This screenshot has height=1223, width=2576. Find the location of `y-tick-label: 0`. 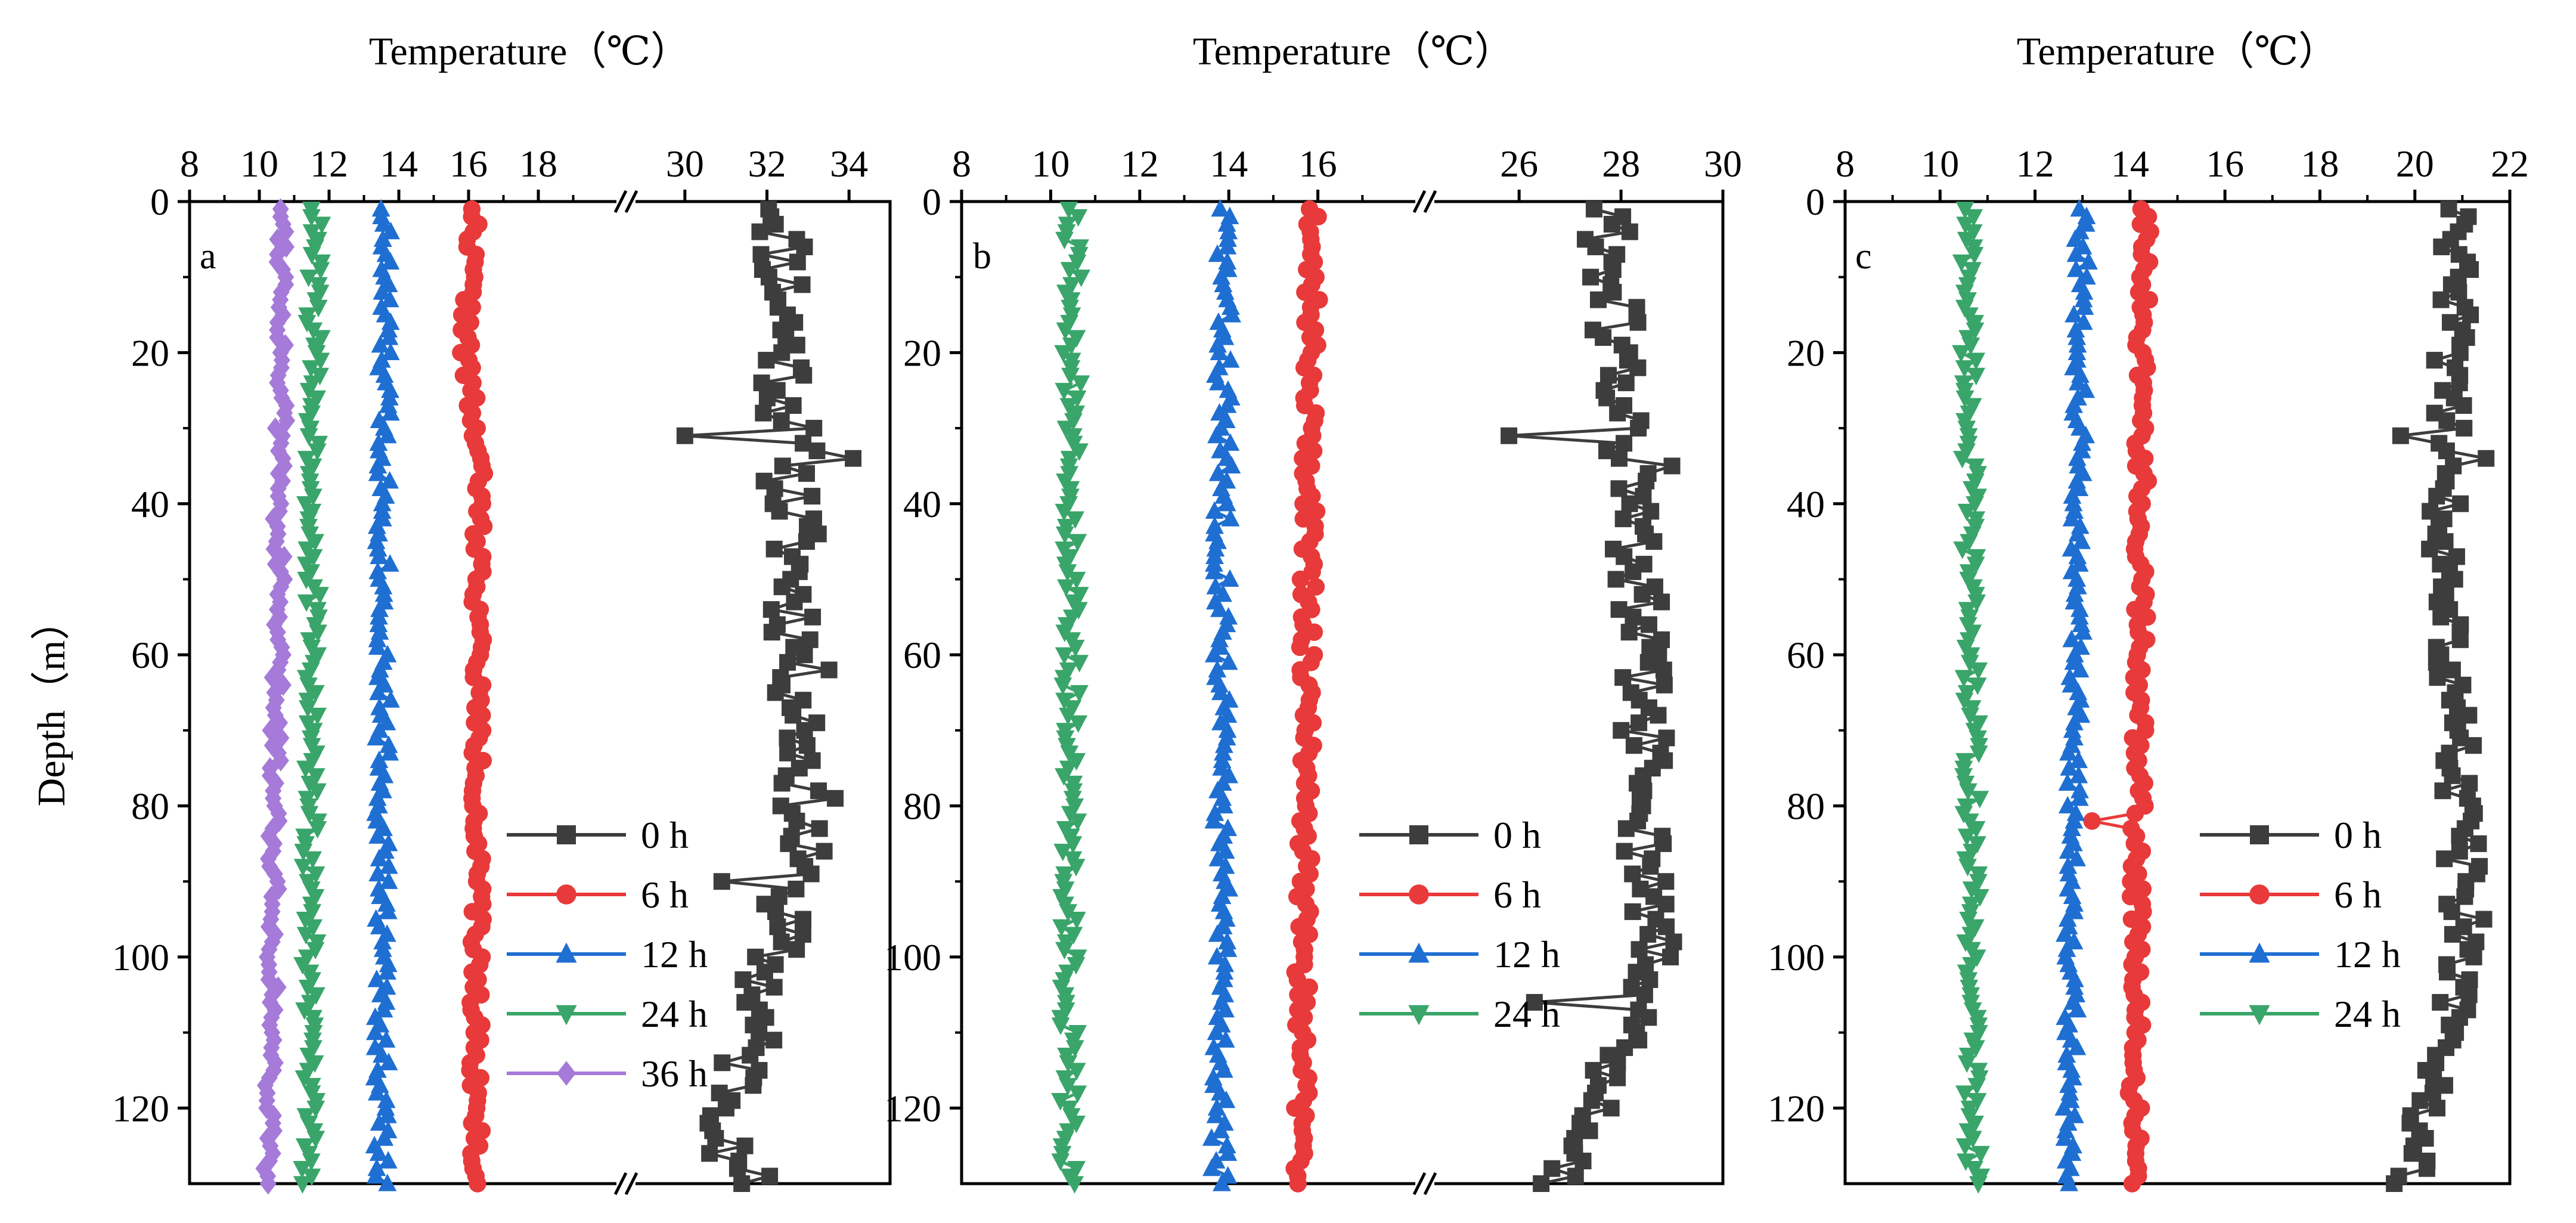

y-tick-label: 0 is located at coordinates (159, 202).